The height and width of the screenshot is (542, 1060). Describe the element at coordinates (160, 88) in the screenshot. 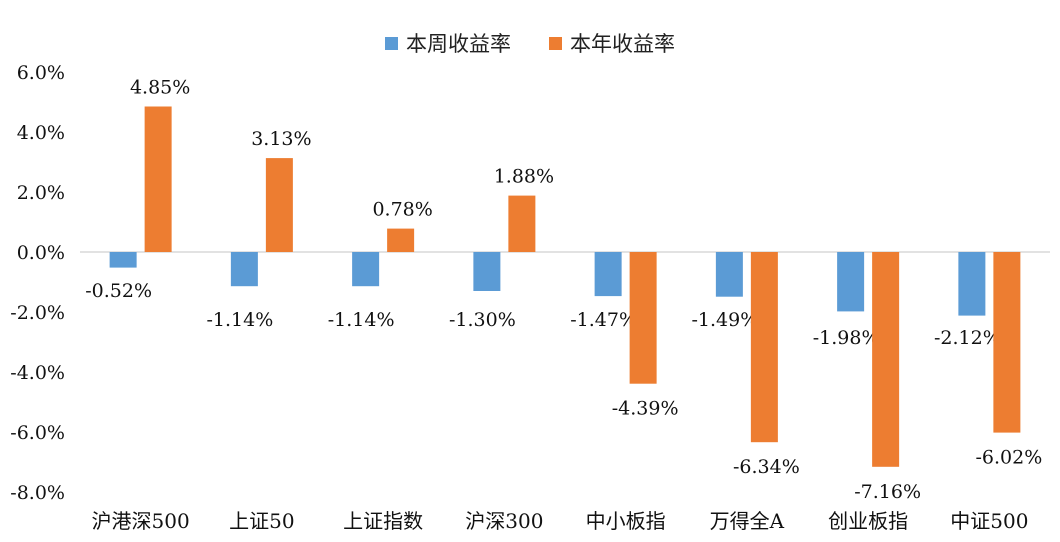

I see `data-label-ytd: 4.85%` at that location.